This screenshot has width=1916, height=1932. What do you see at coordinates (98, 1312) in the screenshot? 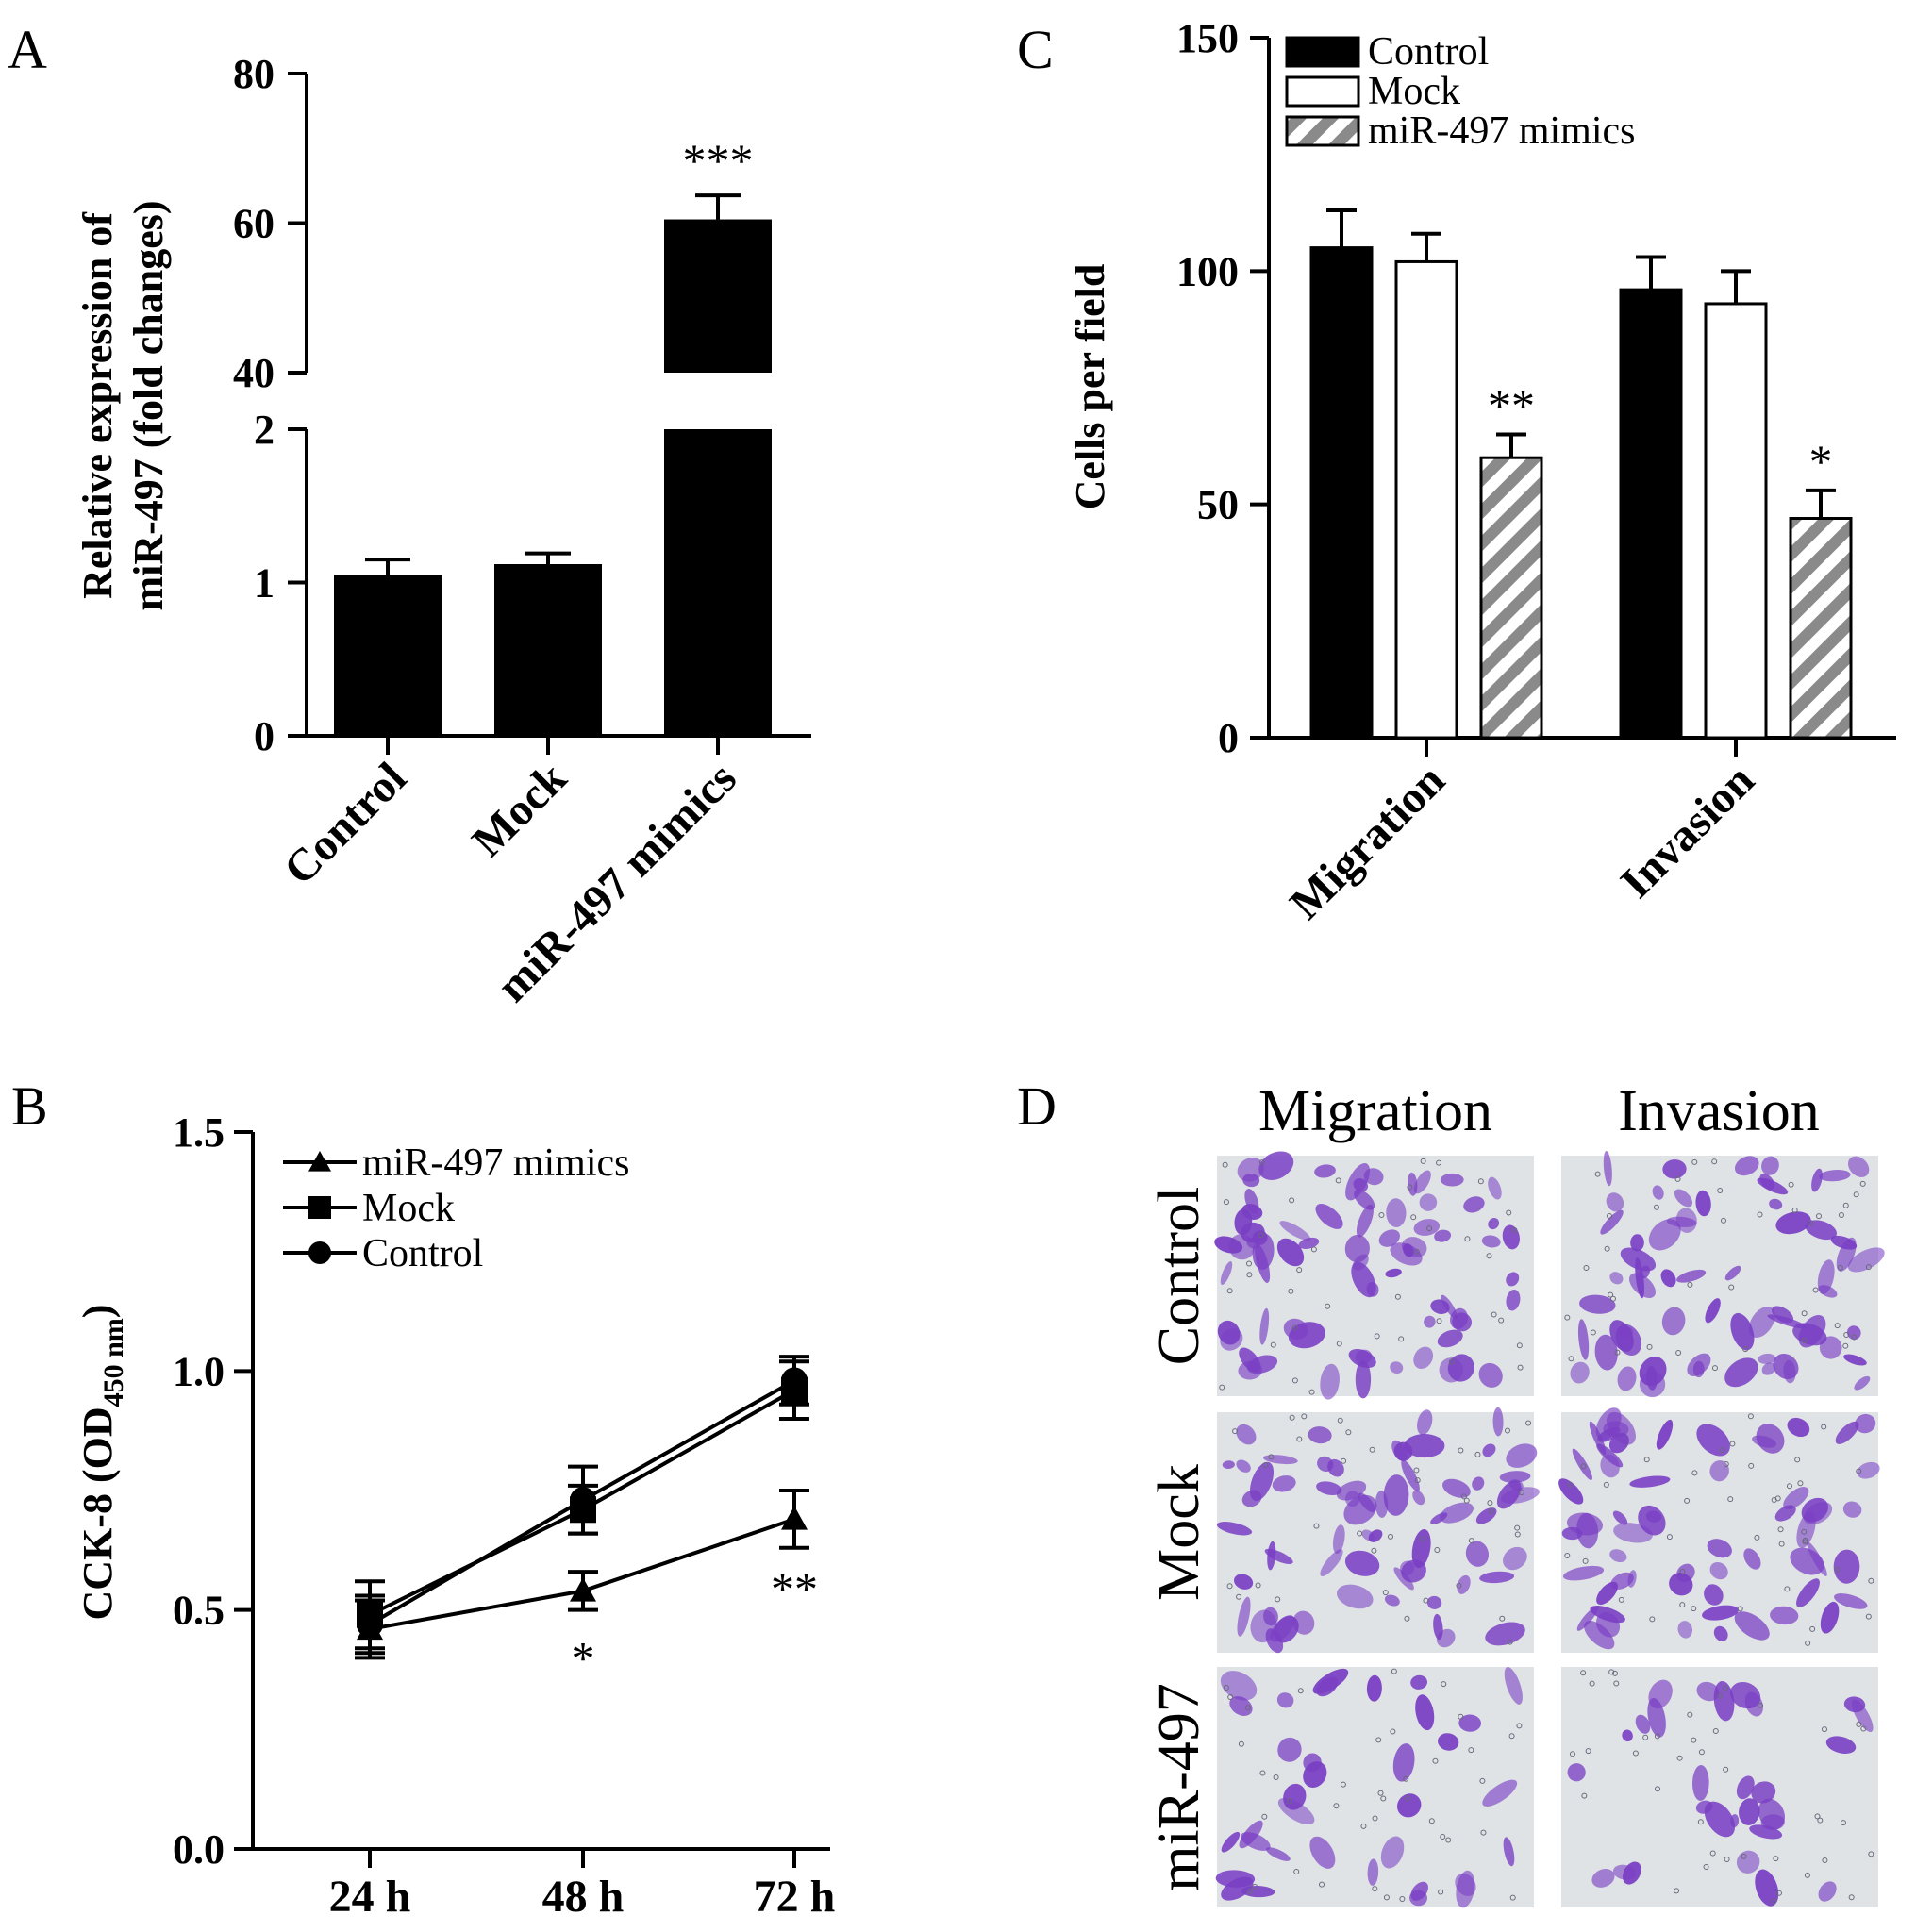
I see `panel-b-ylabel-end: )` at bounding box center [98, 1312].